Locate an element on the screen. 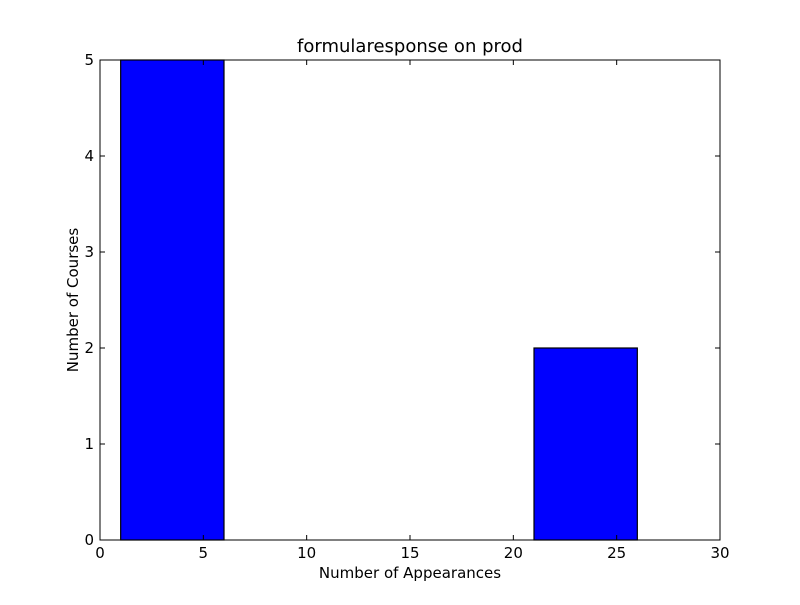 The image size is (800, 605). y-tick-label: 3 is located at coordinates (89, 252).